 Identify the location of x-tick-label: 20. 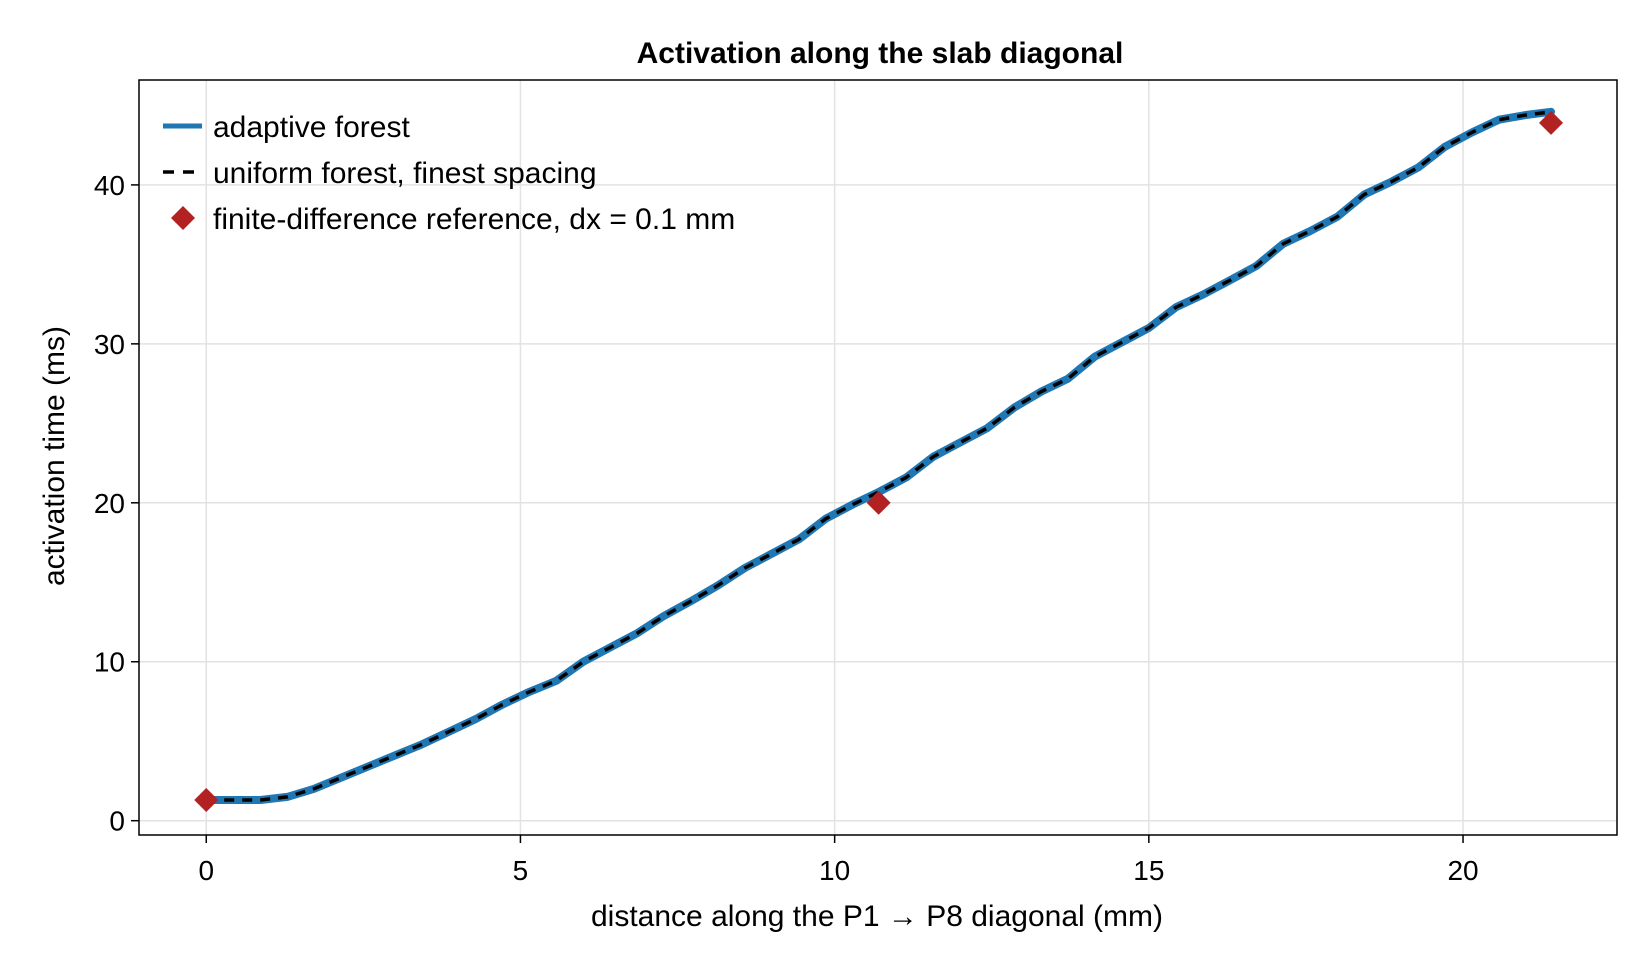
(1462, 870).